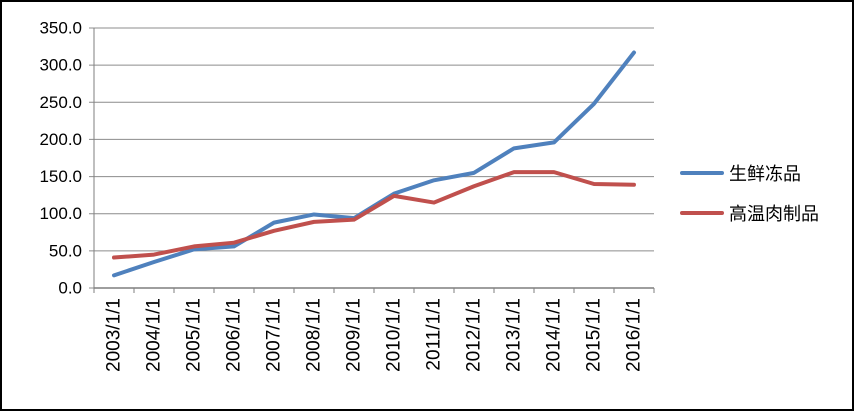 This screenshot has height=411, width=854. Describe the element at coordinates (154, 335) in the screenshot. I see `x-axis-tick-label: 2004/1/1` at that location.